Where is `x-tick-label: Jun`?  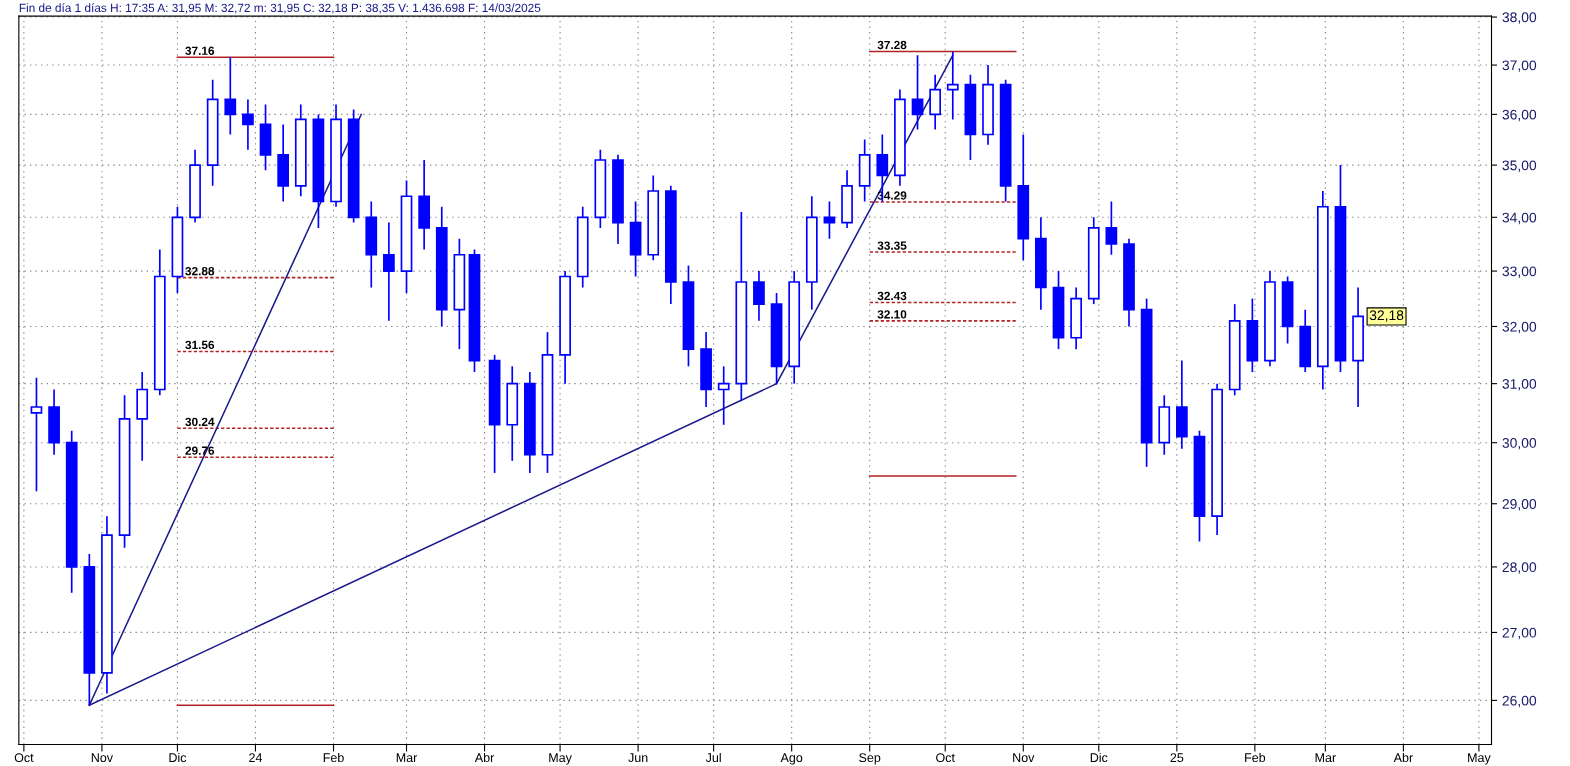
x-tick-label: Jun is located at coordinates (638, 758).